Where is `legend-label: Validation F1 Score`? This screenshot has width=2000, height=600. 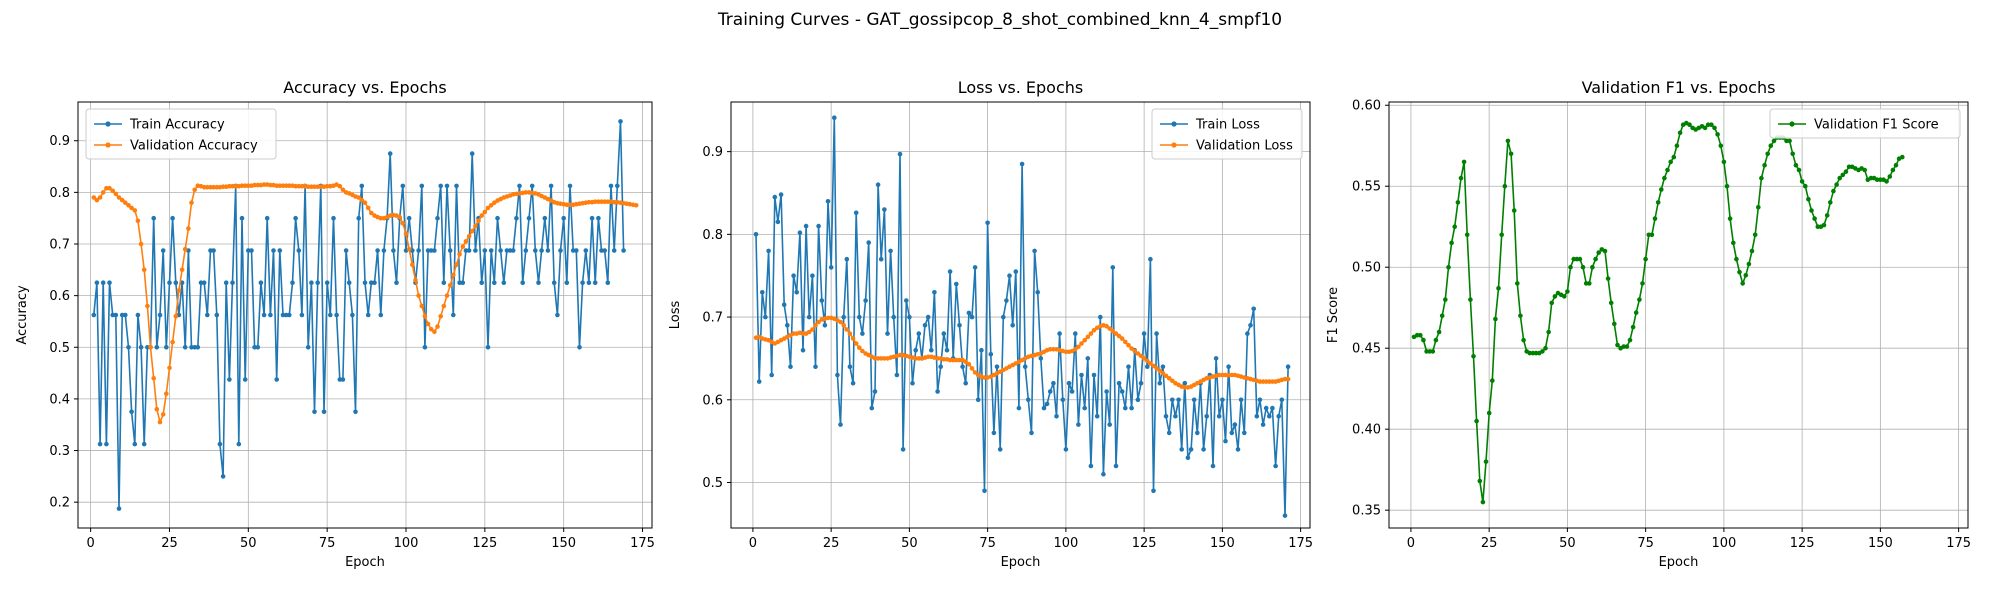 legend-label: Validation F1 Score is located at coordinates (1876, 125).